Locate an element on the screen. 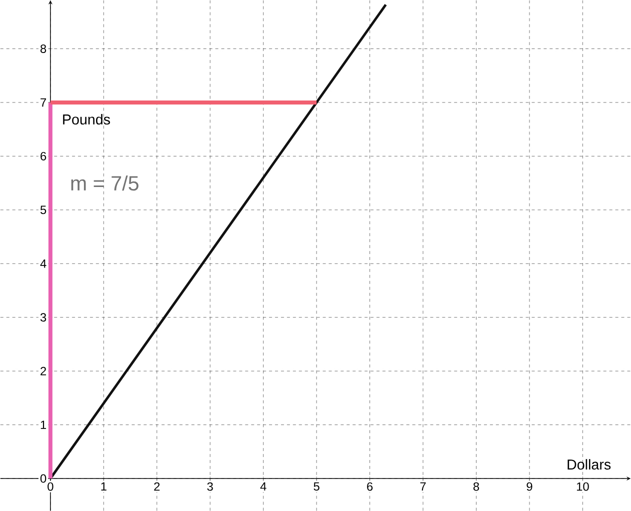  x-tick-label: 10 is located at coordinates (582, 486).